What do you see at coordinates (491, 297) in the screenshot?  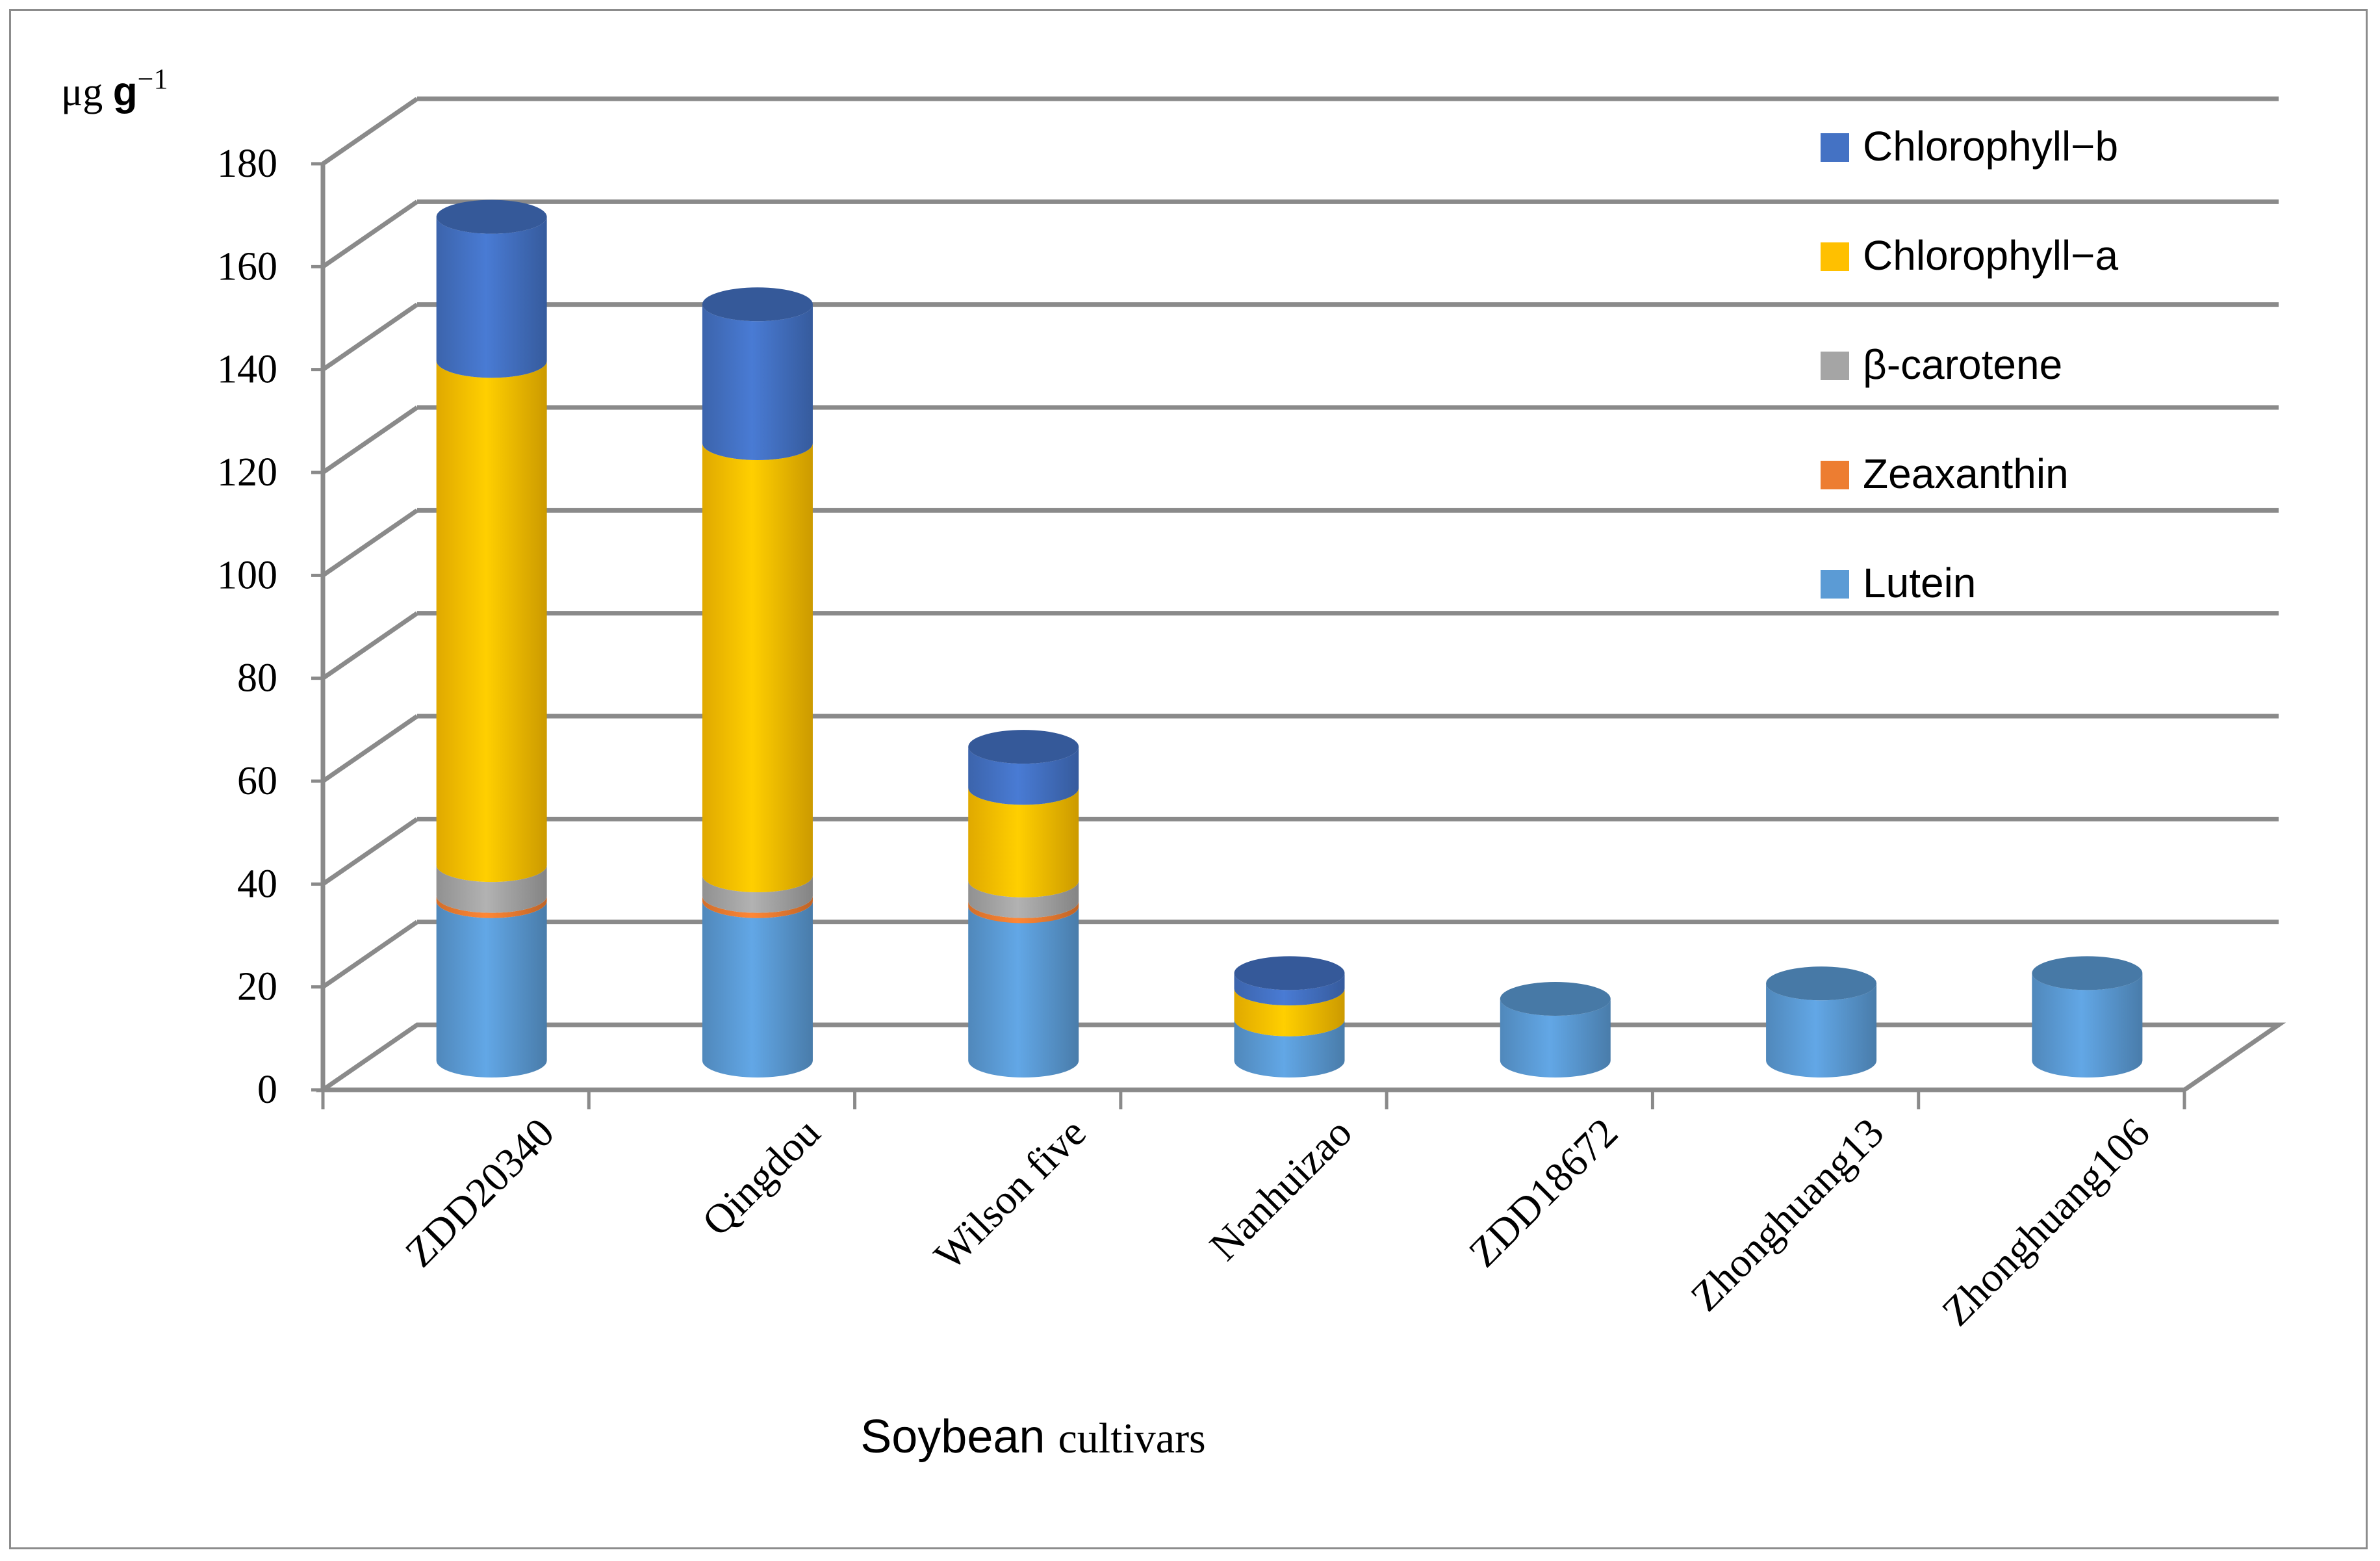 I see `bar-chlorophyll-b-zdd20340` at bounding box center [491, 297].